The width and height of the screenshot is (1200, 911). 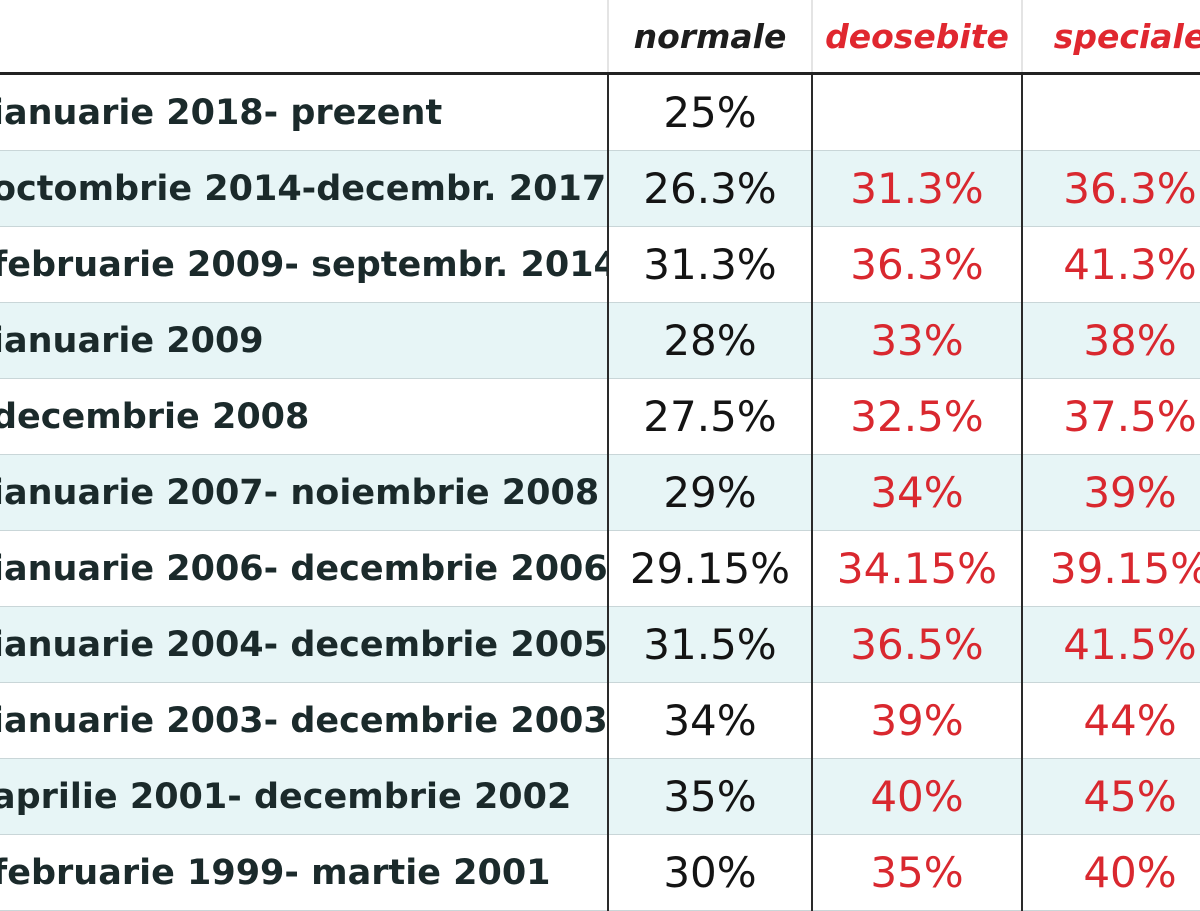 What do you see at coordinates (710, 37) in the screenshot?
I see `header-normale: normale` at bounding box center [710, 37].